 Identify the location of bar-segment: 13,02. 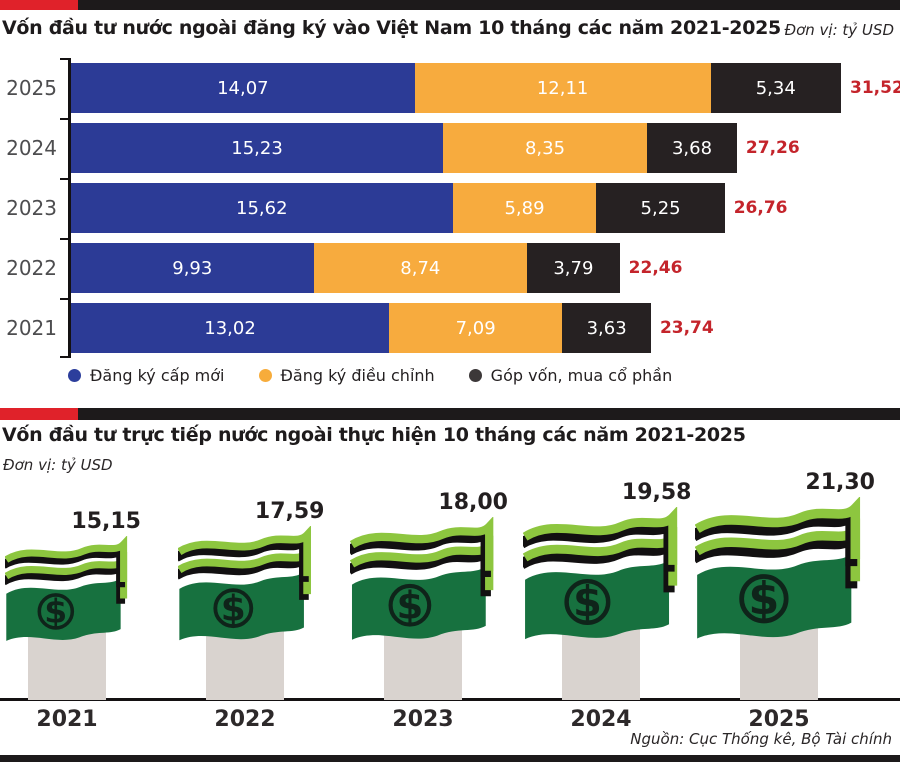
(230, 328).